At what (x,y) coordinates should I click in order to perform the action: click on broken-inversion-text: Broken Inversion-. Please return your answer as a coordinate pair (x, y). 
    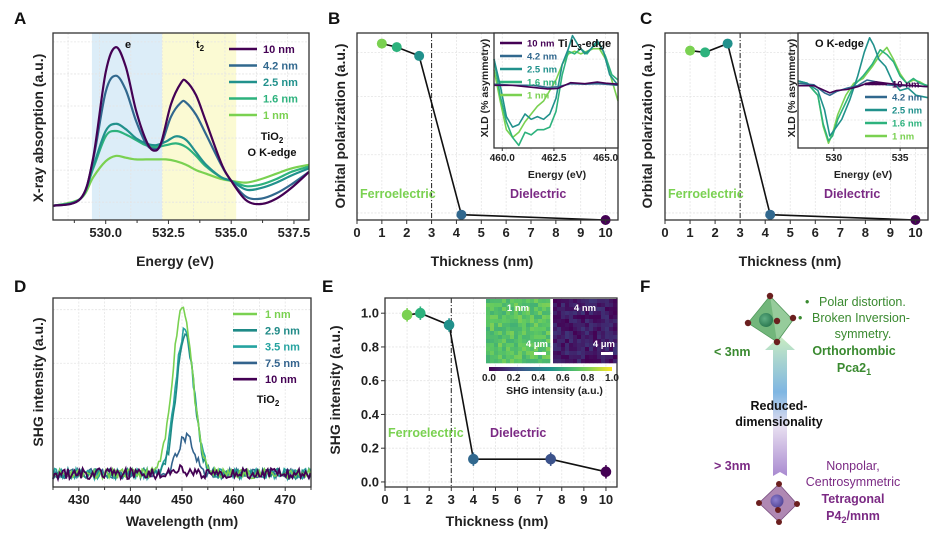
    Looking at the image, I should click on (861, 318).